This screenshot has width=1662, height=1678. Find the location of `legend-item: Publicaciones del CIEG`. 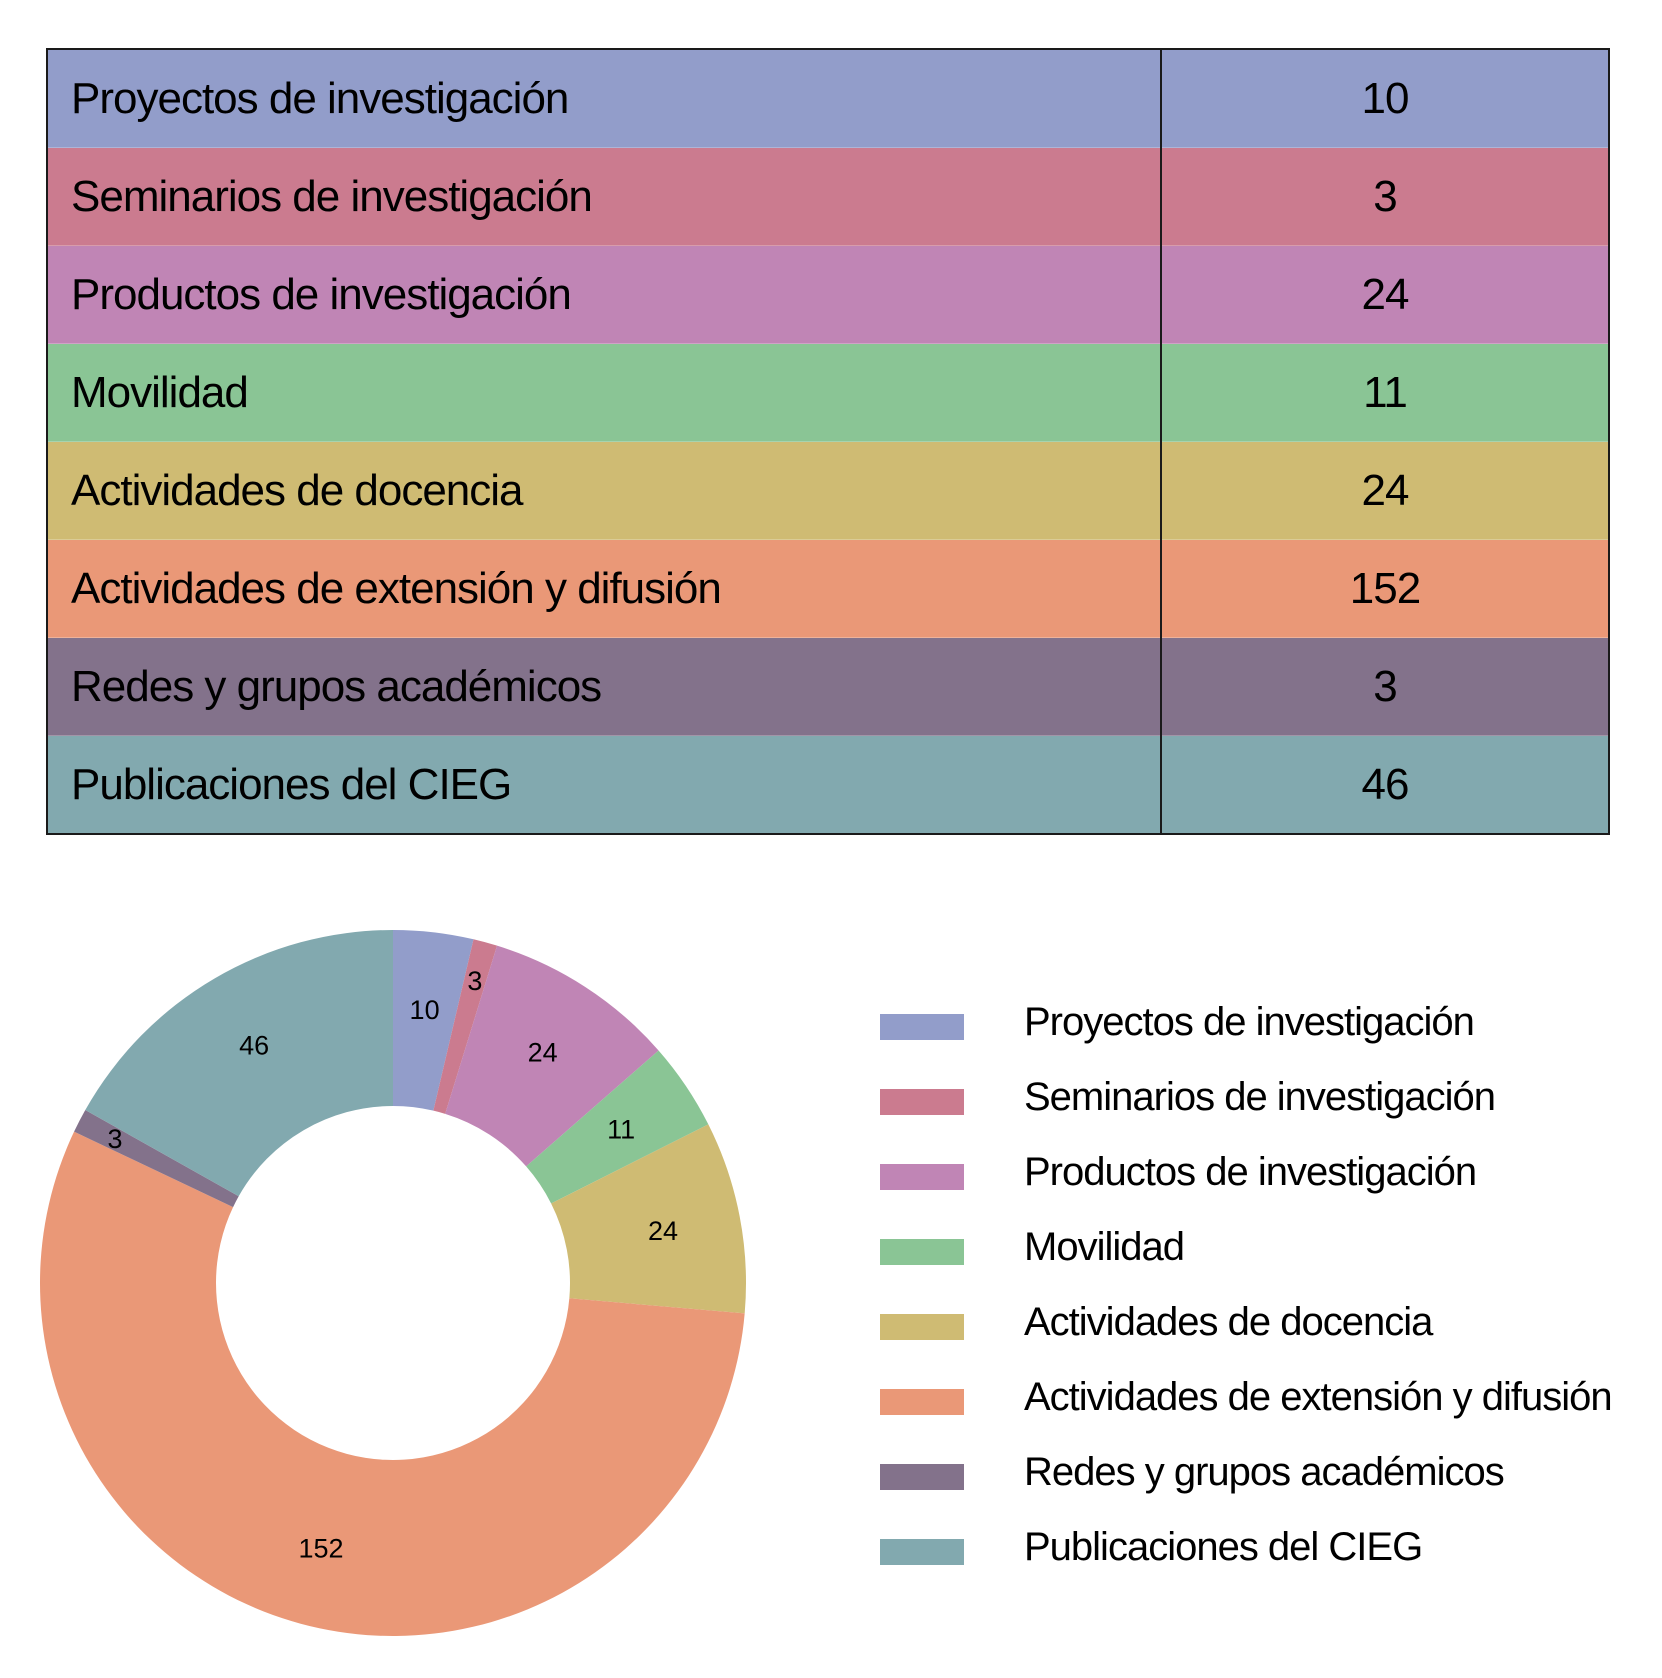

legend-item: Publicaciones del CIEG is located at coordinates (1260, 1562).